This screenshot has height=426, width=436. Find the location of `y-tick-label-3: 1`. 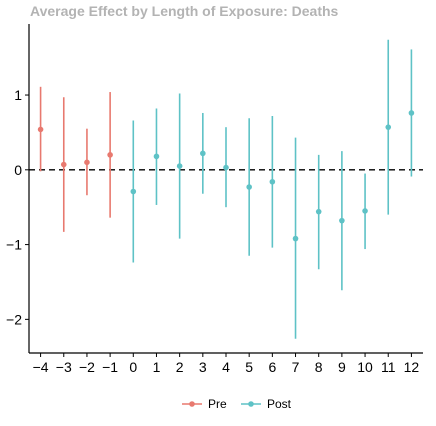

y-tick-label-3: 1 is located at coordinates (18, 95).